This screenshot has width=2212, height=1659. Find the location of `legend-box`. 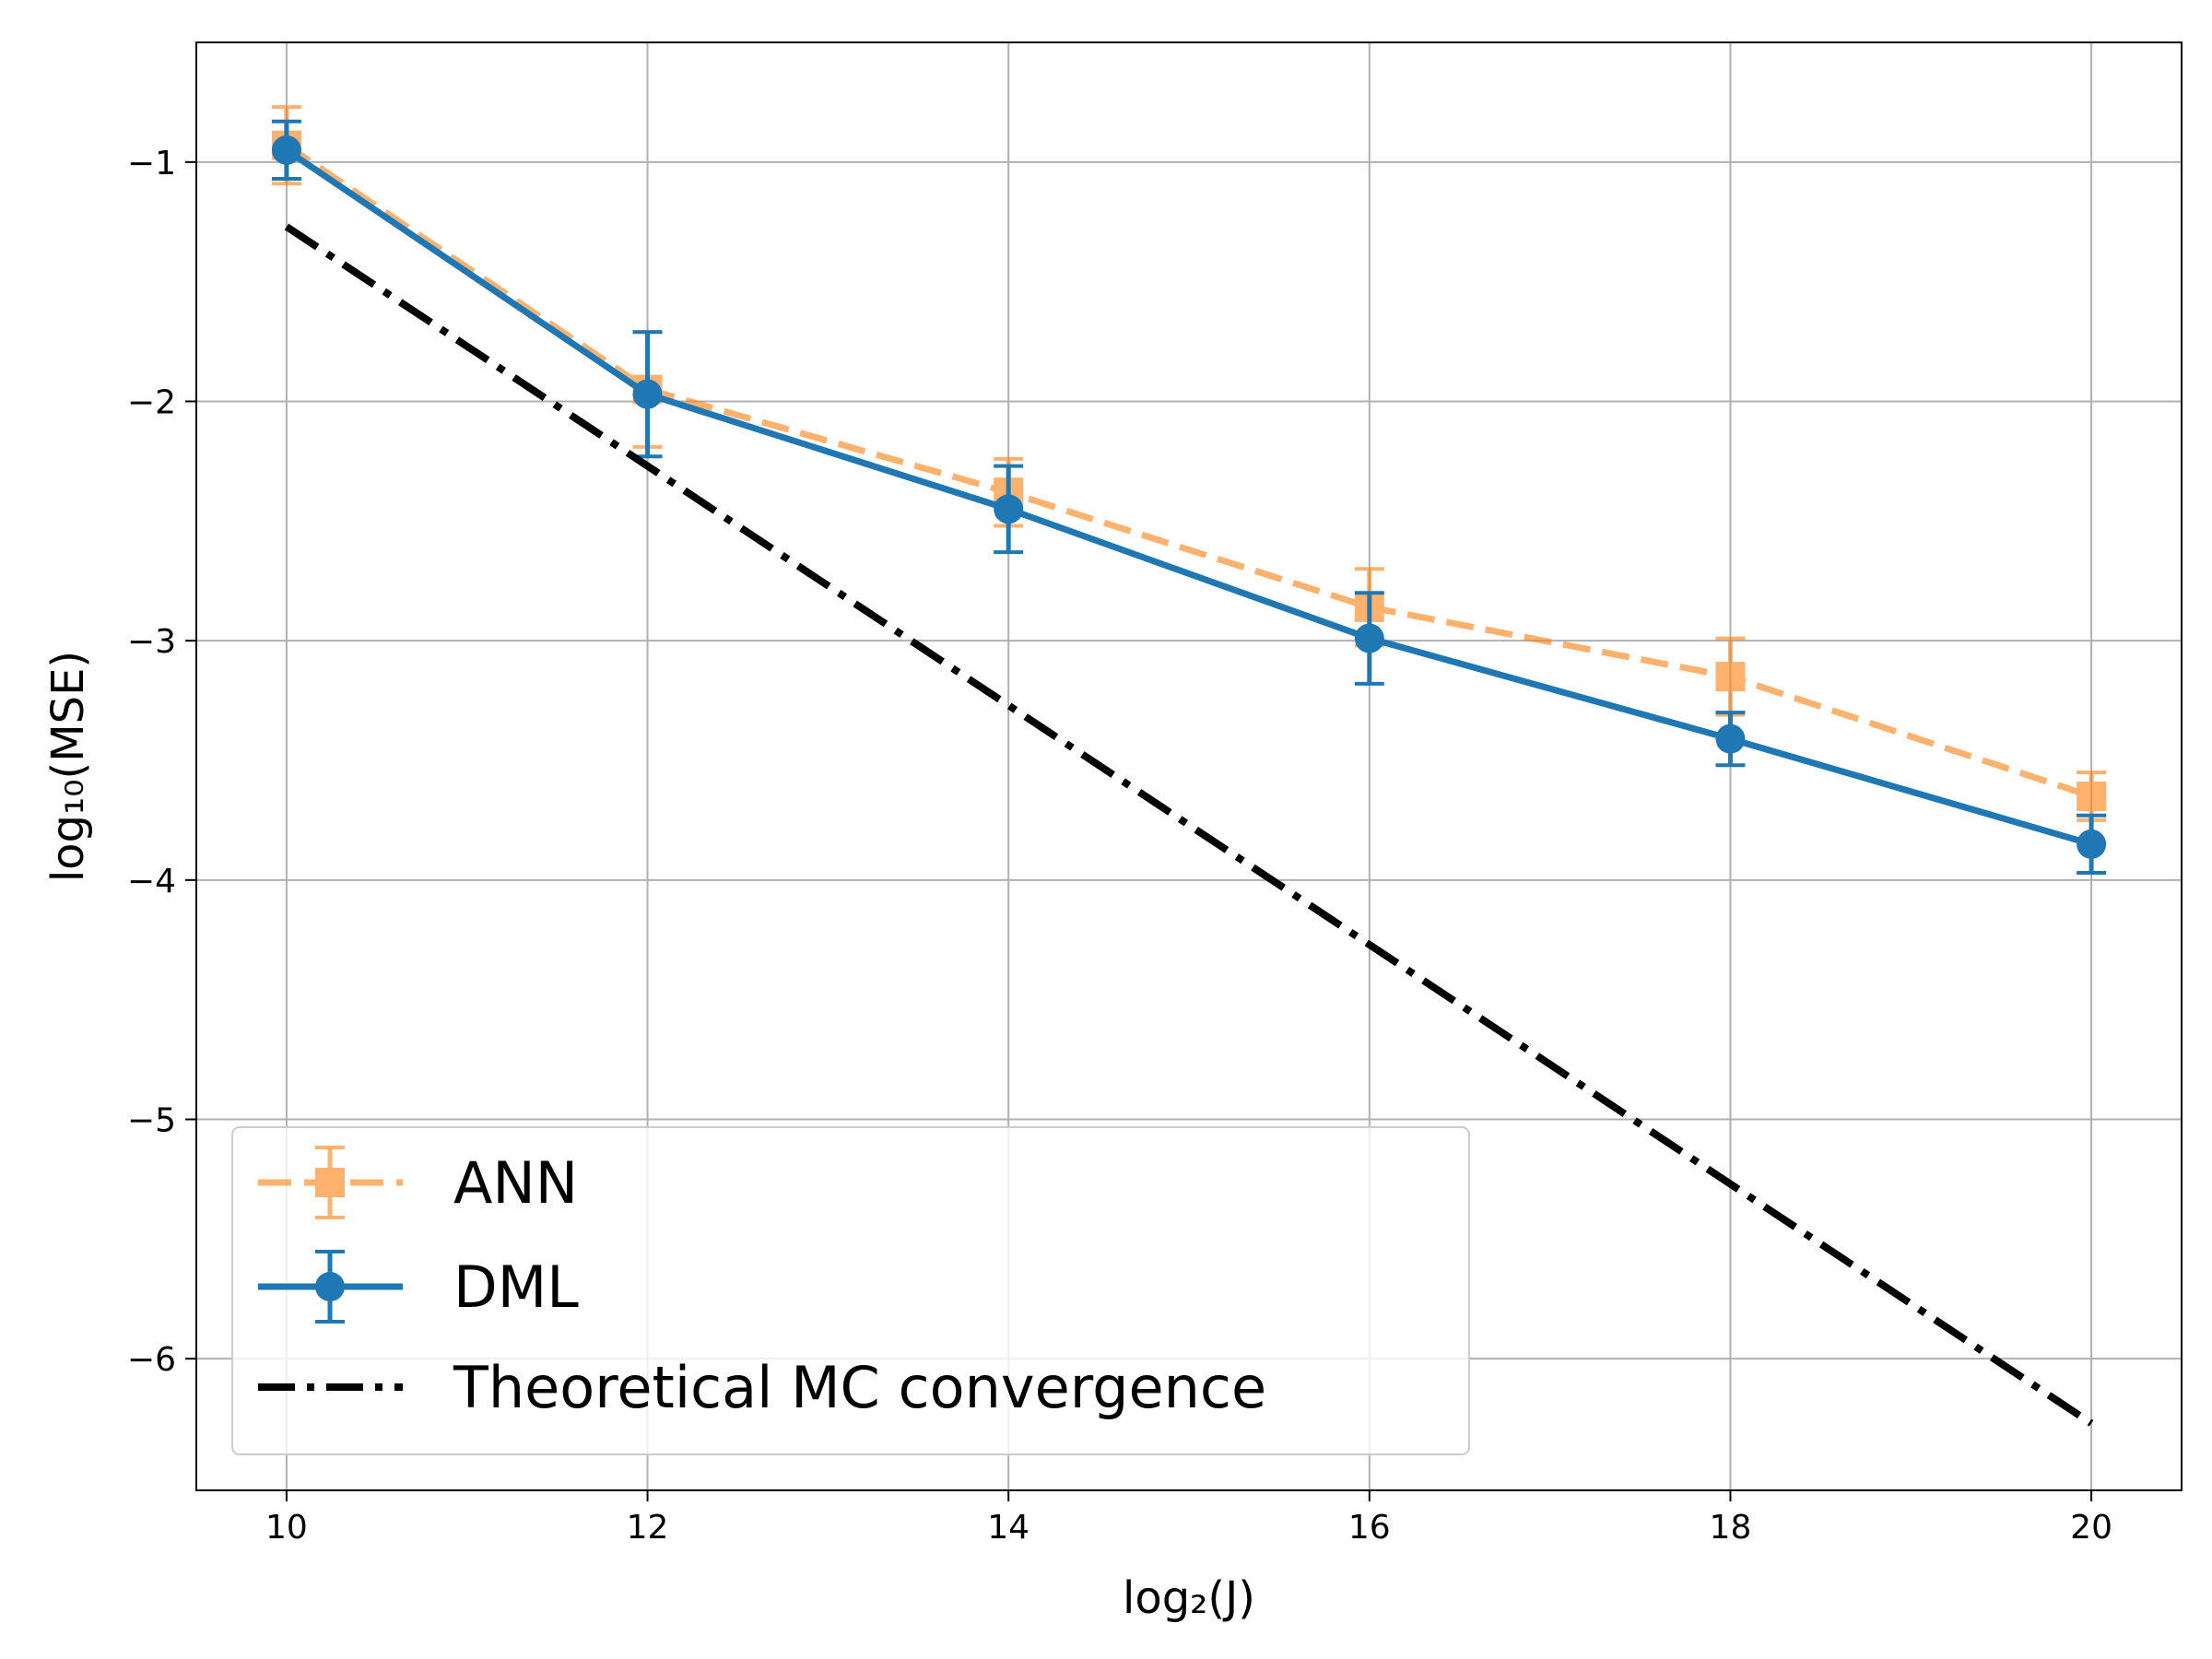

legend-box is located at coordinates (850, 1290).